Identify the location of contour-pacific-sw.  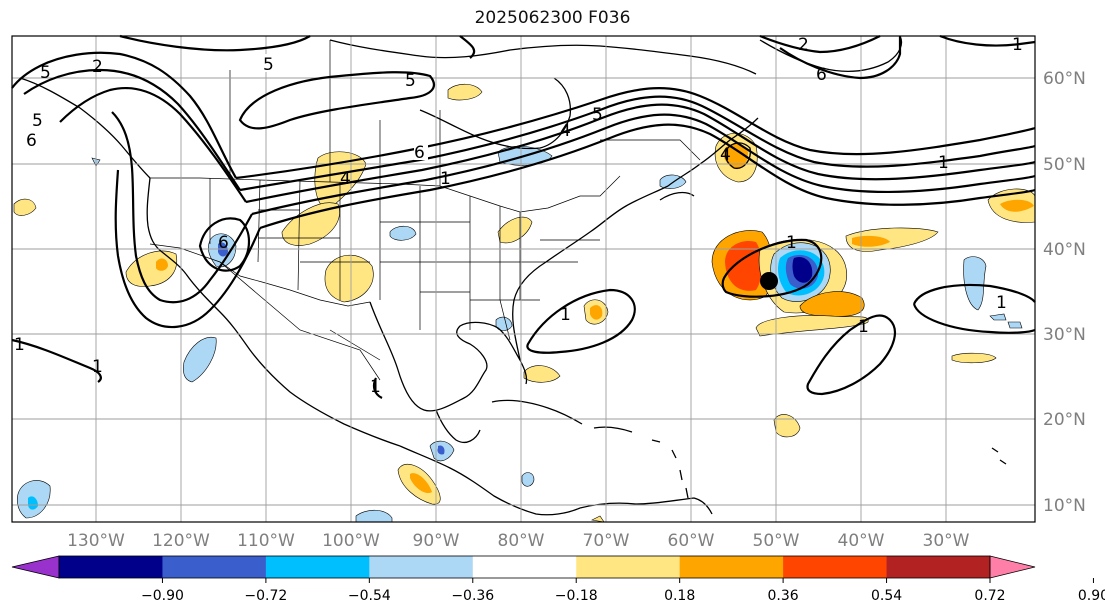
(56, 360).